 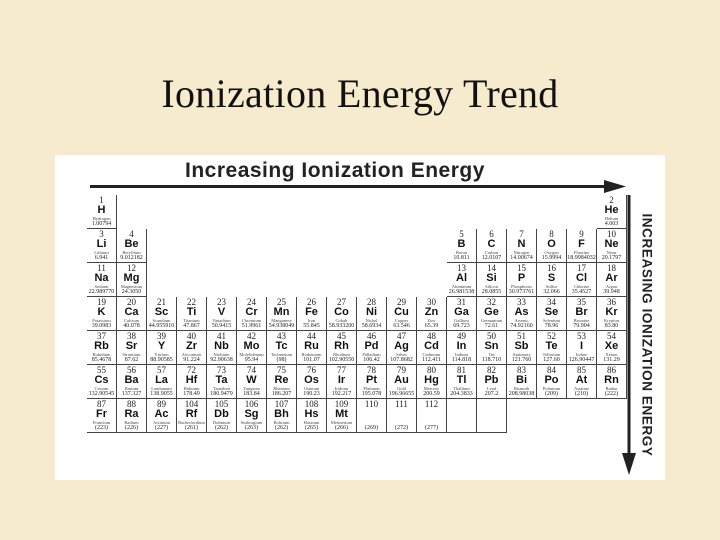 I want to click on element-number: 72, so click(x=191, y=370).